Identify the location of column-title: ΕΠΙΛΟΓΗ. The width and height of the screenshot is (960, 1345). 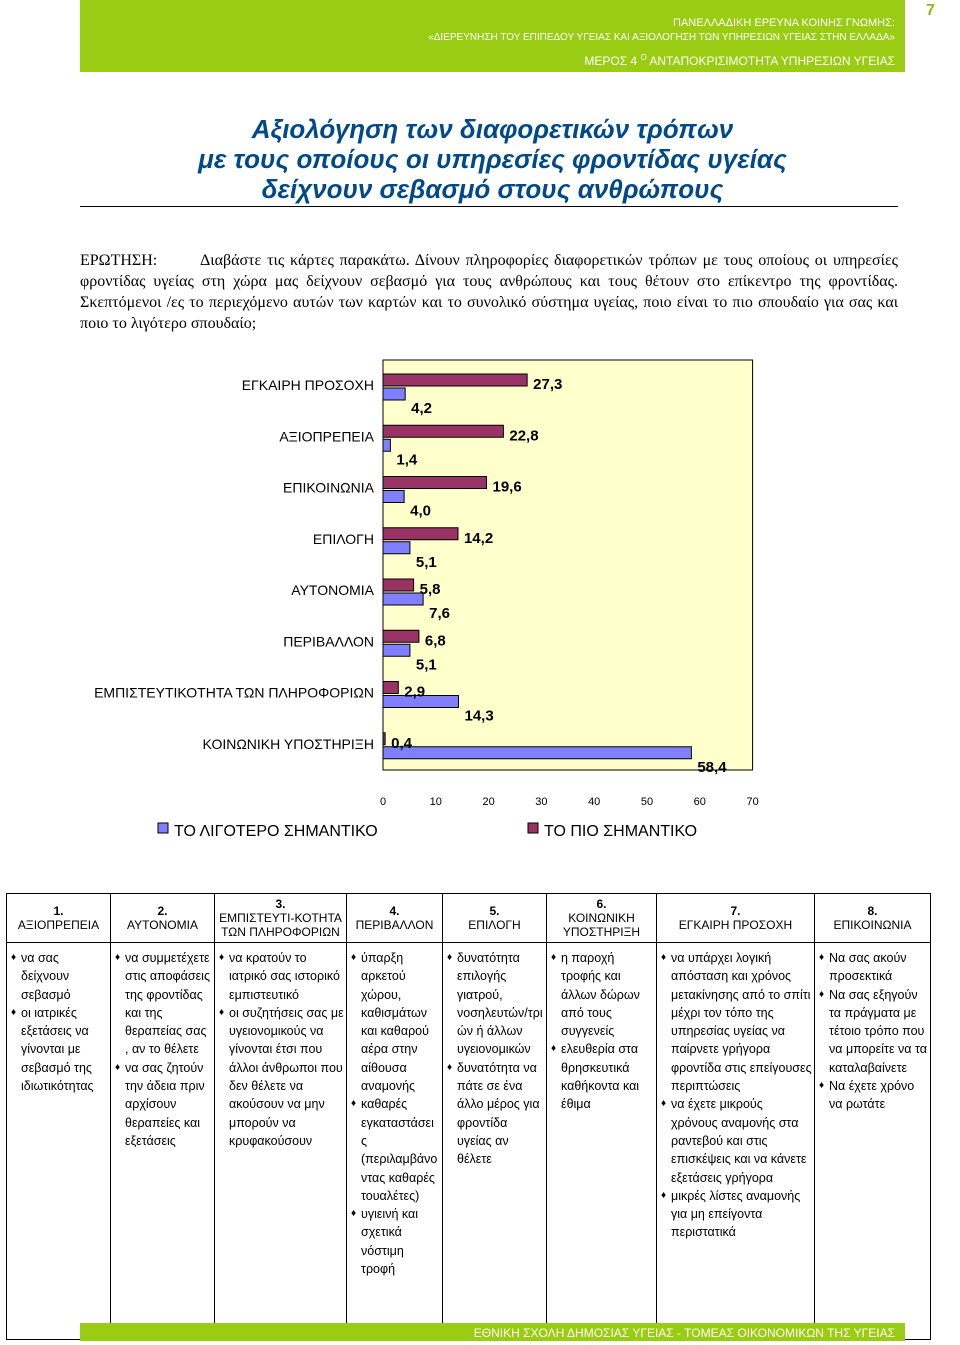
(494, 925).